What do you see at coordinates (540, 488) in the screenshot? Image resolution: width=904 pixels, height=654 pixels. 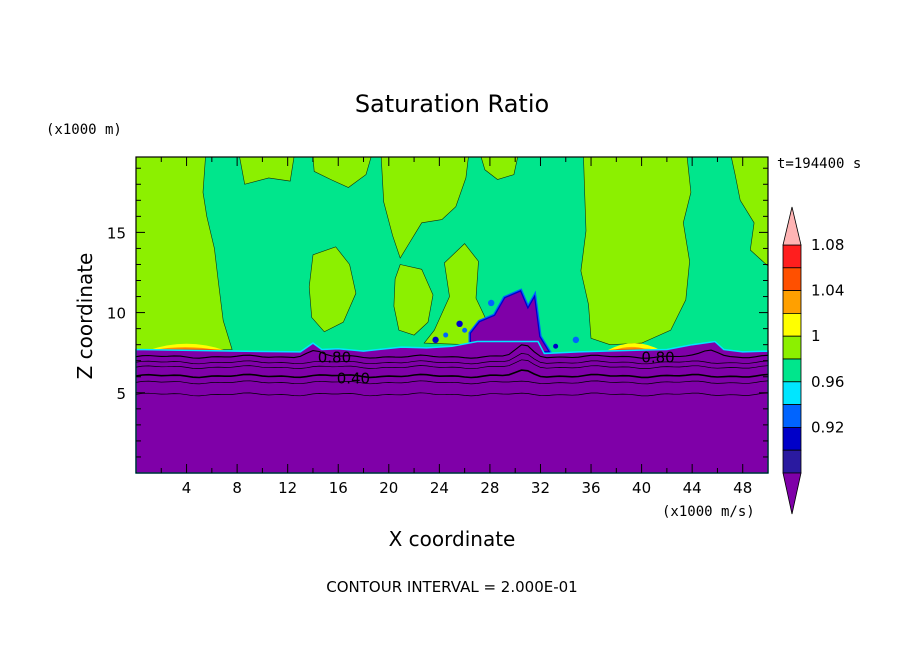 I see `x-tick-label: 32` at bounding box center [540, 488].